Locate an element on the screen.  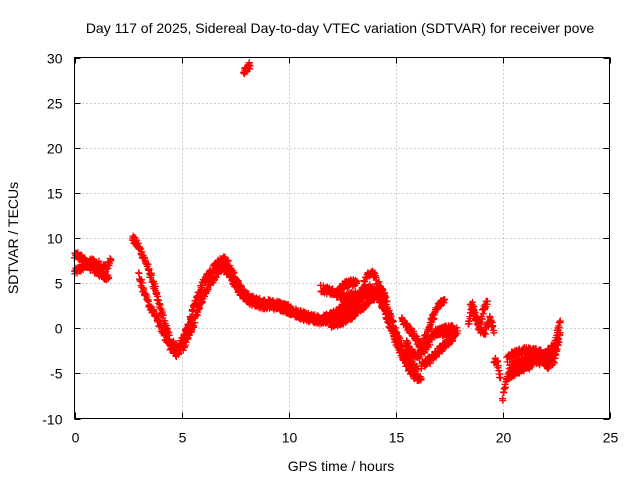
series-late-a is located at coordinates (423, 324).